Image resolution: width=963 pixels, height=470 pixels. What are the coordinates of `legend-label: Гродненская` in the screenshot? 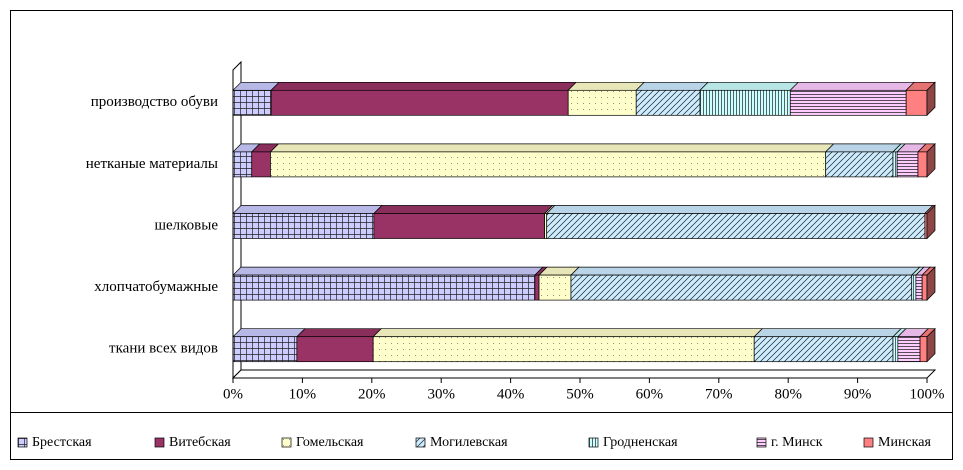 It's located at (640, 442).